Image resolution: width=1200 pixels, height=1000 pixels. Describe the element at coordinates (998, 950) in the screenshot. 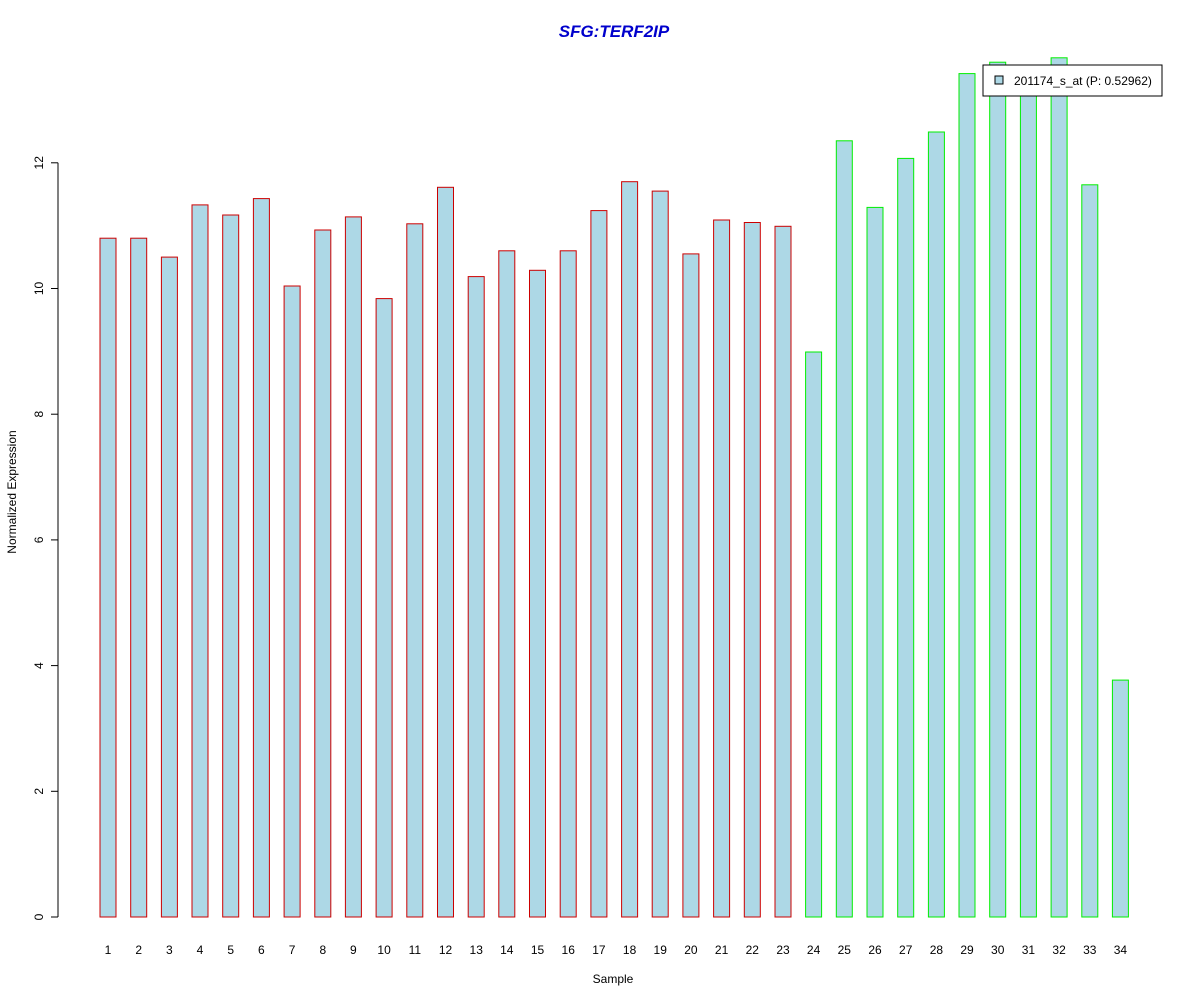

I see `x-tick-label: 30` at that location.